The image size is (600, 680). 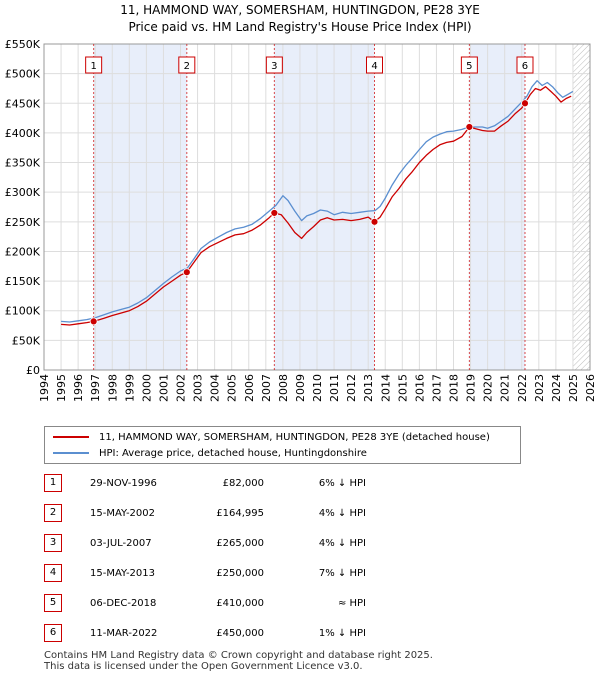 What do you see at coordinates (351, 388) in the screenshot?
I see `x-tick-label: 2012` at bounding box center [351, 388].